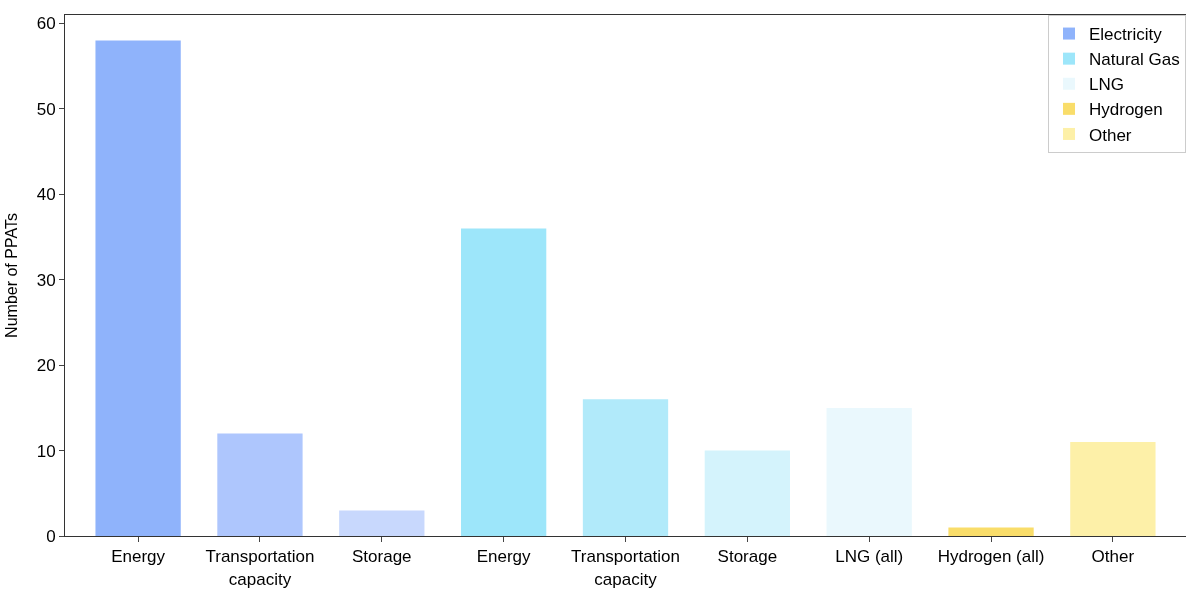 The height and width of the screenshot is (591, 1188). What do you see at coordinates (46, 451) in the screenshot?
I see `y-tick-label: 10` at bounding box center [46, 451].